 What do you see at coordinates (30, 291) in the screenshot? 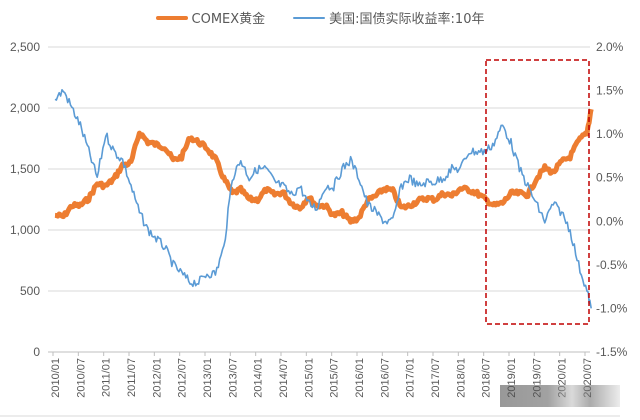
I see `left-tick-label: 500` at bounding box center [30, 291].